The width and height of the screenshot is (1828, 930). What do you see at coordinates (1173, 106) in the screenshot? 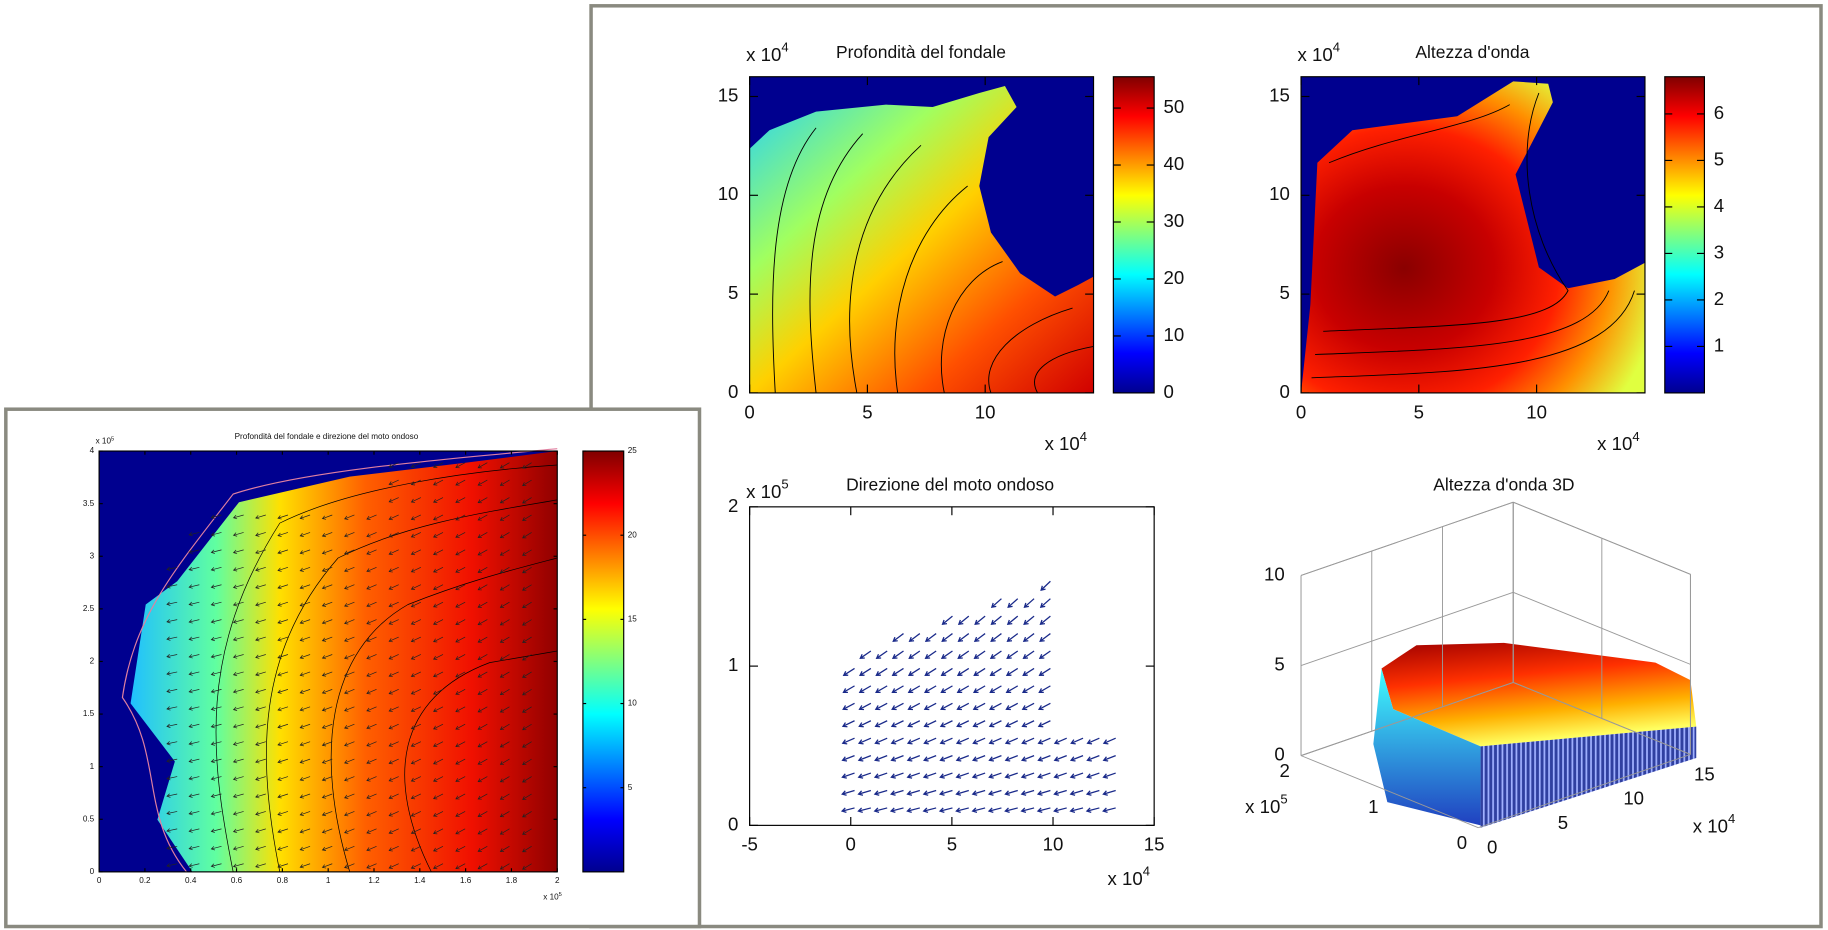
I see `colorbar-tick-label: 50` at bounding box center [1173, 106].